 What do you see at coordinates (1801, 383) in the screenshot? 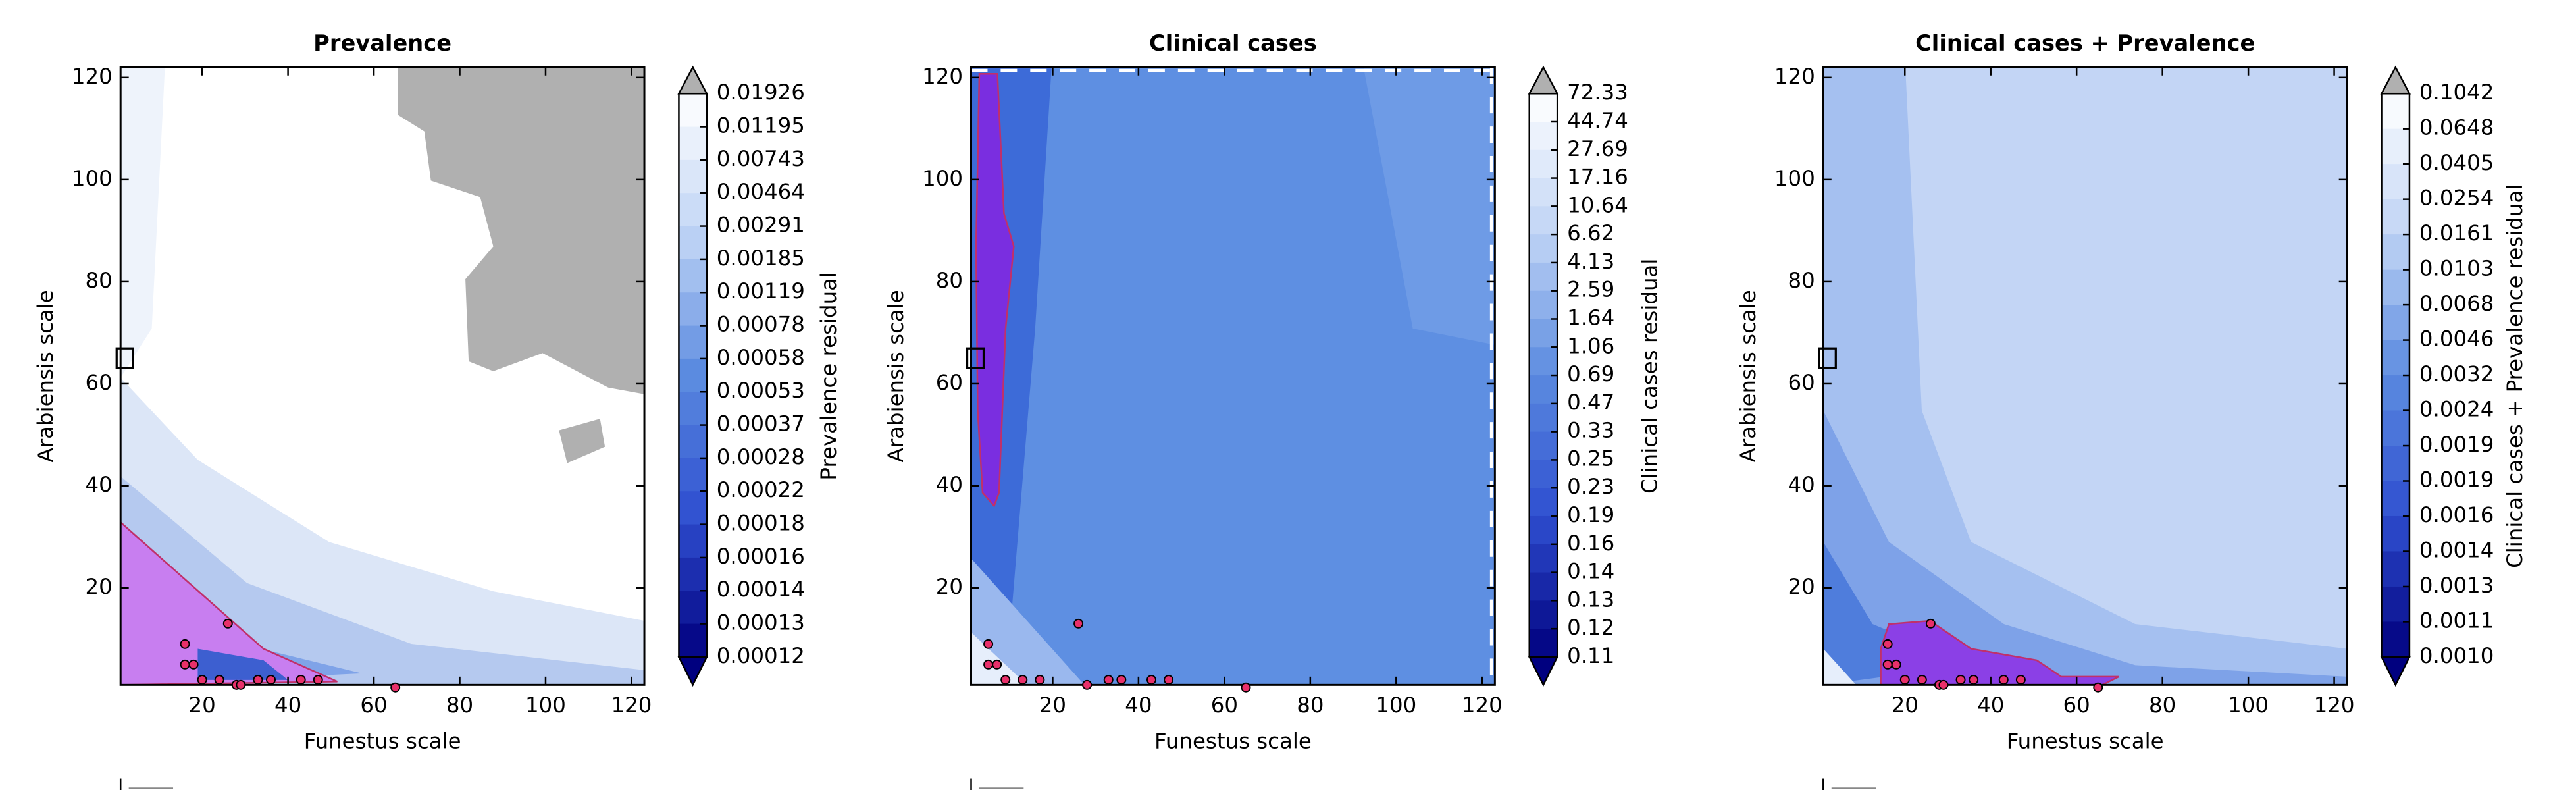
I see `y-tick-label: 60` at bounding box center [1801, 383].